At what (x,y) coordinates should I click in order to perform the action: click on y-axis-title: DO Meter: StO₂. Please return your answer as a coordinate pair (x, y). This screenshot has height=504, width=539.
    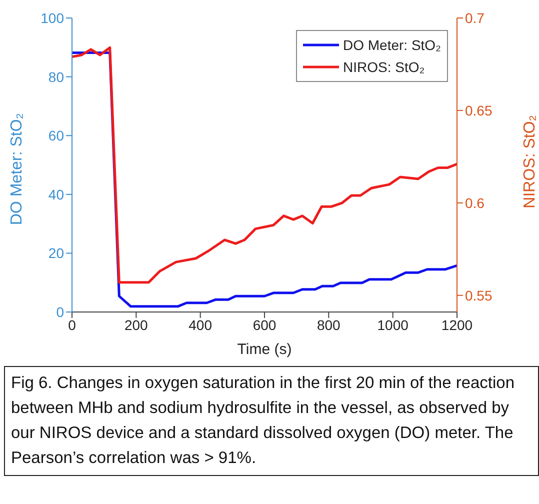
    Looking at the image, I should click on (17, 168).